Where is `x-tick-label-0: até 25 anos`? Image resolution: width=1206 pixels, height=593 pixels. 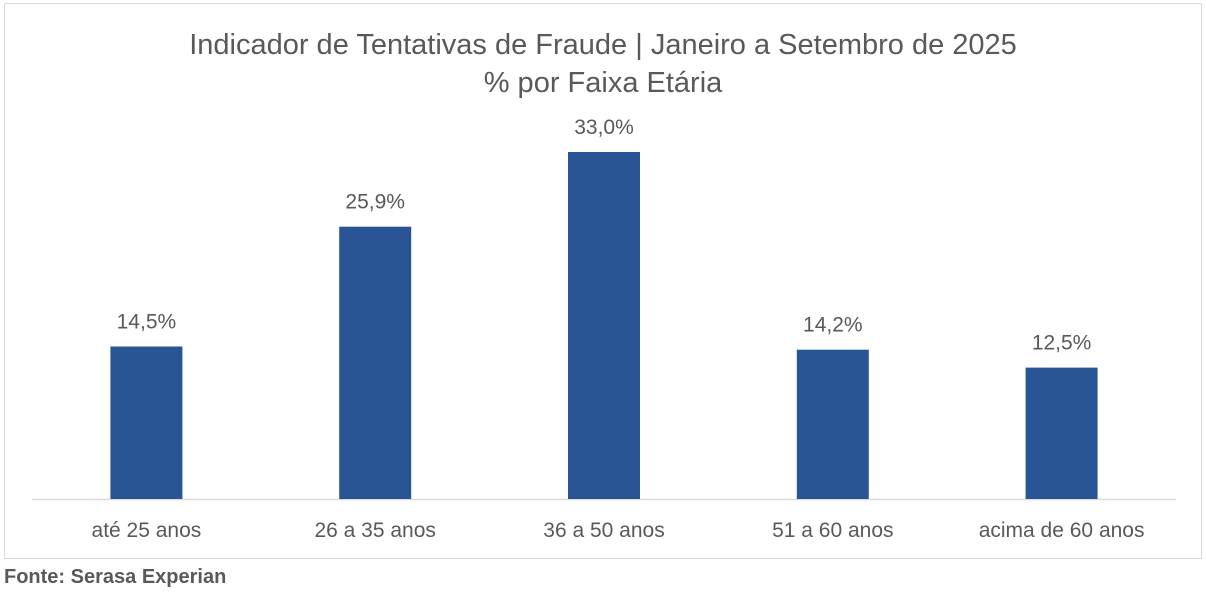 x-tick-label-0: até 25 anos is located at coordinates (147, 530).